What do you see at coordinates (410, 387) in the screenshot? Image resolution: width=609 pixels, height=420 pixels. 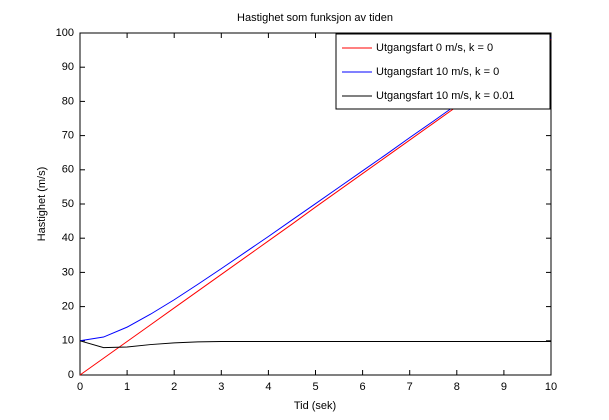 I see `x-tick-label: 7` at bounding box center [410, 387].